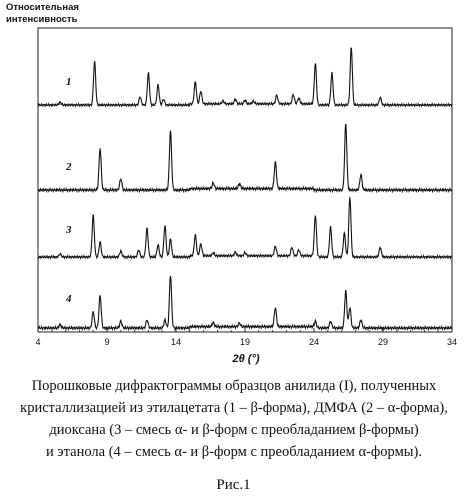 The width and height of the screenshot is (467, 500). What do you see at coordinates (314, 342) in the screenshot?
I see `x-tick-label-24: 24` at bounding box center [314, 342].